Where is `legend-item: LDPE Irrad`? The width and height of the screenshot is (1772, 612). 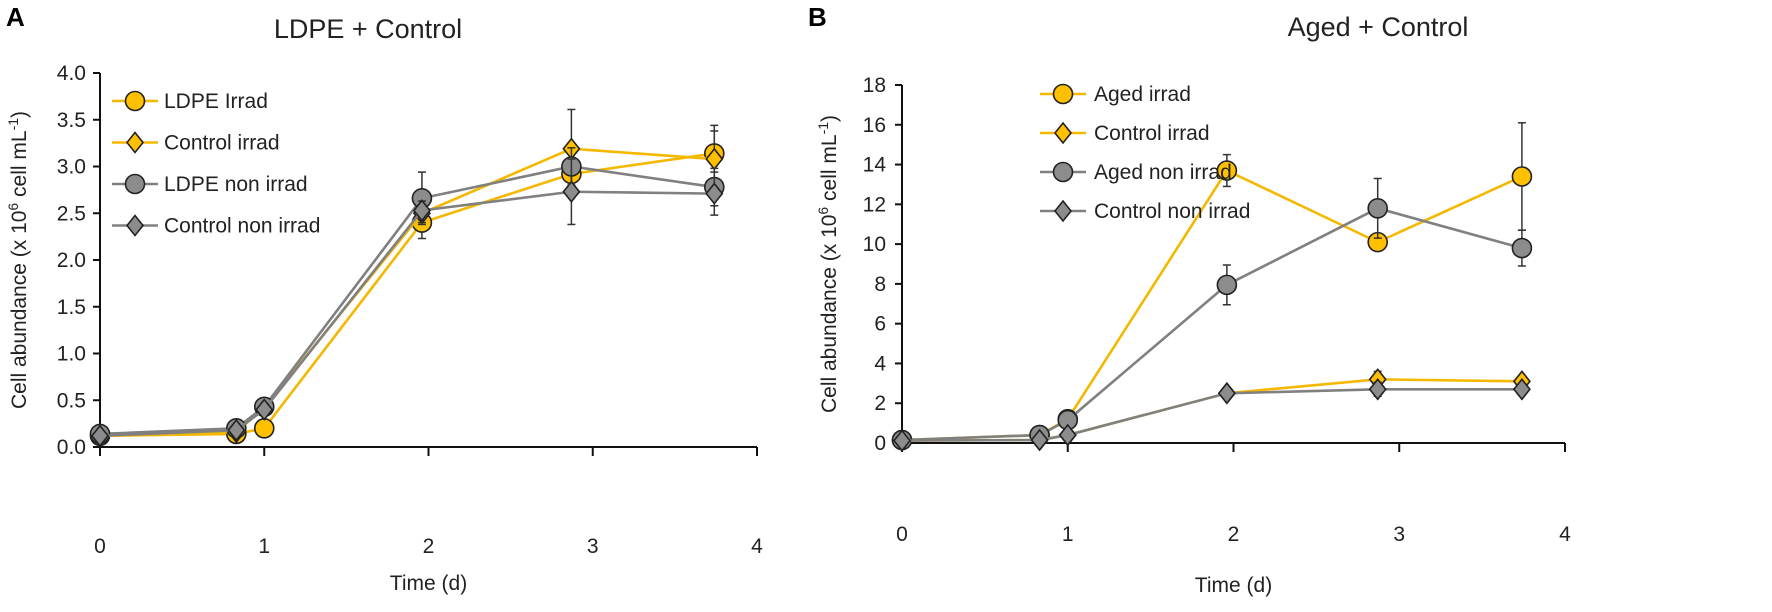 legend-item: LDPE Irrad is located at coordinates (190, 101).